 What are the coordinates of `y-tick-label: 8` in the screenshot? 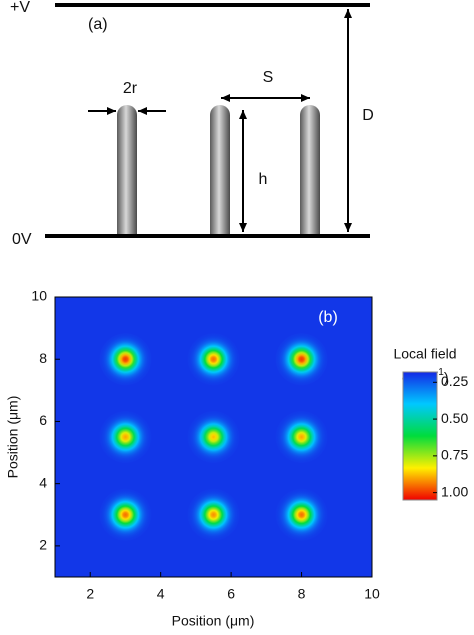 It's located at (43, 358).